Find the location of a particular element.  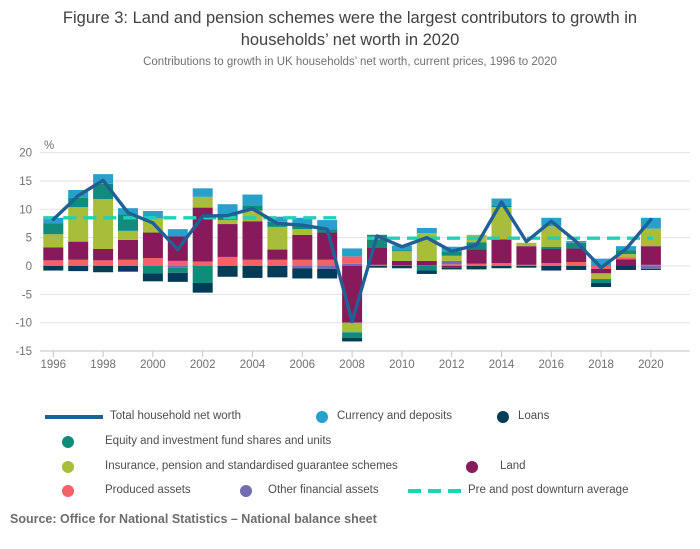

svg-text: 2018 is located at coordinates (601, 365).